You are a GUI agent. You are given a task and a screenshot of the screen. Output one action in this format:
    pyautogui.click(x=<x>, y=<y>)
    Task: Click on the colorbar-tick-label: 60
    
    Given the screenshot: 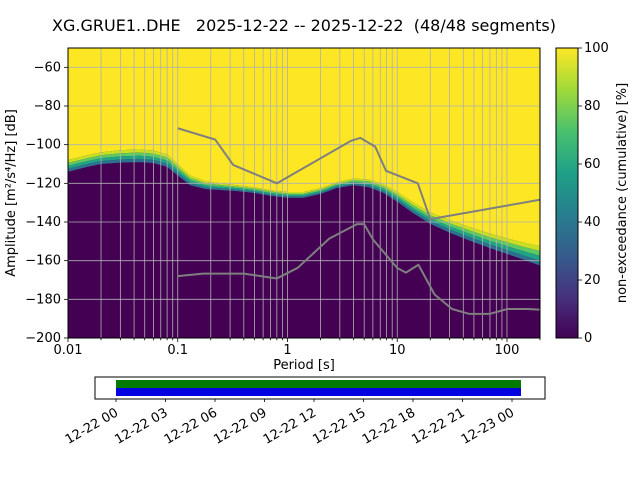 What is the action you would take?
    pyautogui.click(x=592, y=164)
    